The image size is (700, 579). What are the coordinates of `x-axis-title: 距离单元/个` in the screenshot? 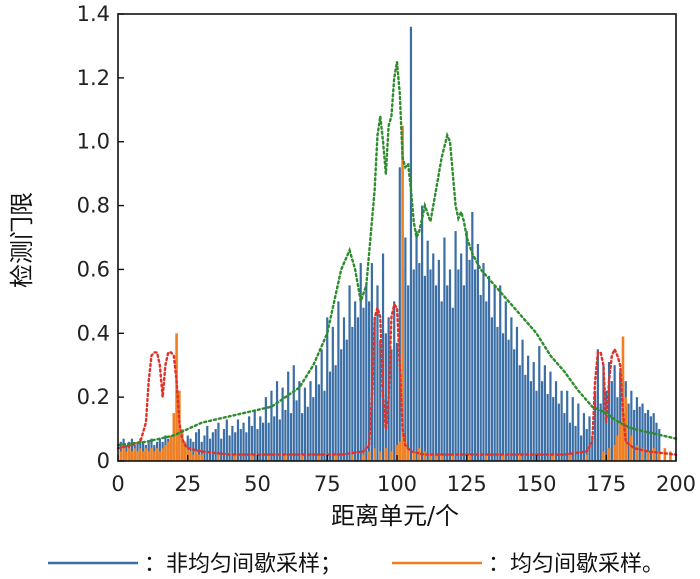 It's located at (395, 516).